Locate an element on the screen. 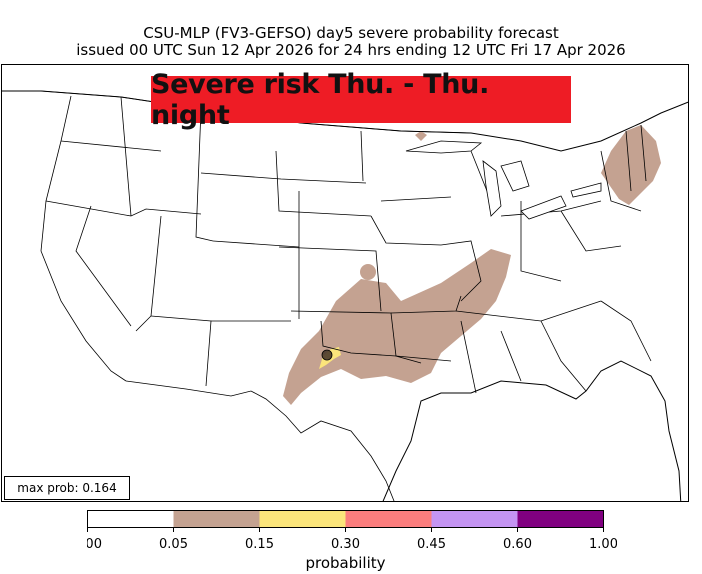 This screenshot has width=702, height=574. colorbar-tick-label: 0.15 is located at coordinates (259, 544).